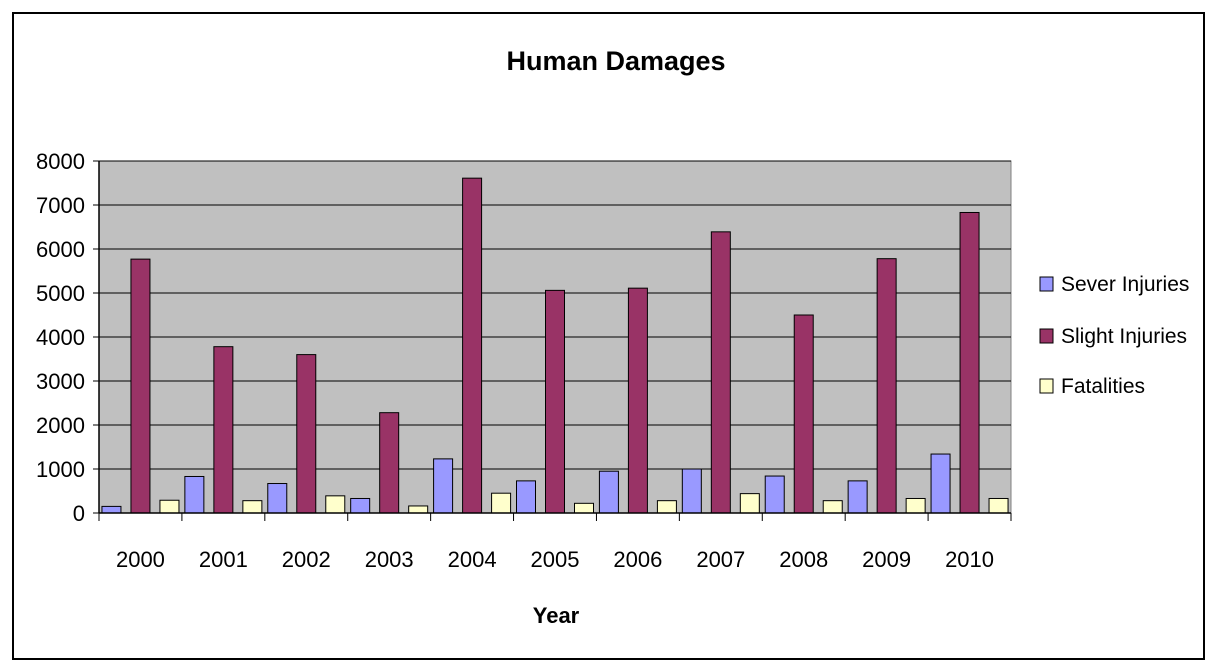 The image size is (1208, 663). I want to click on x-tick-label: 2005, so click(555, 559).